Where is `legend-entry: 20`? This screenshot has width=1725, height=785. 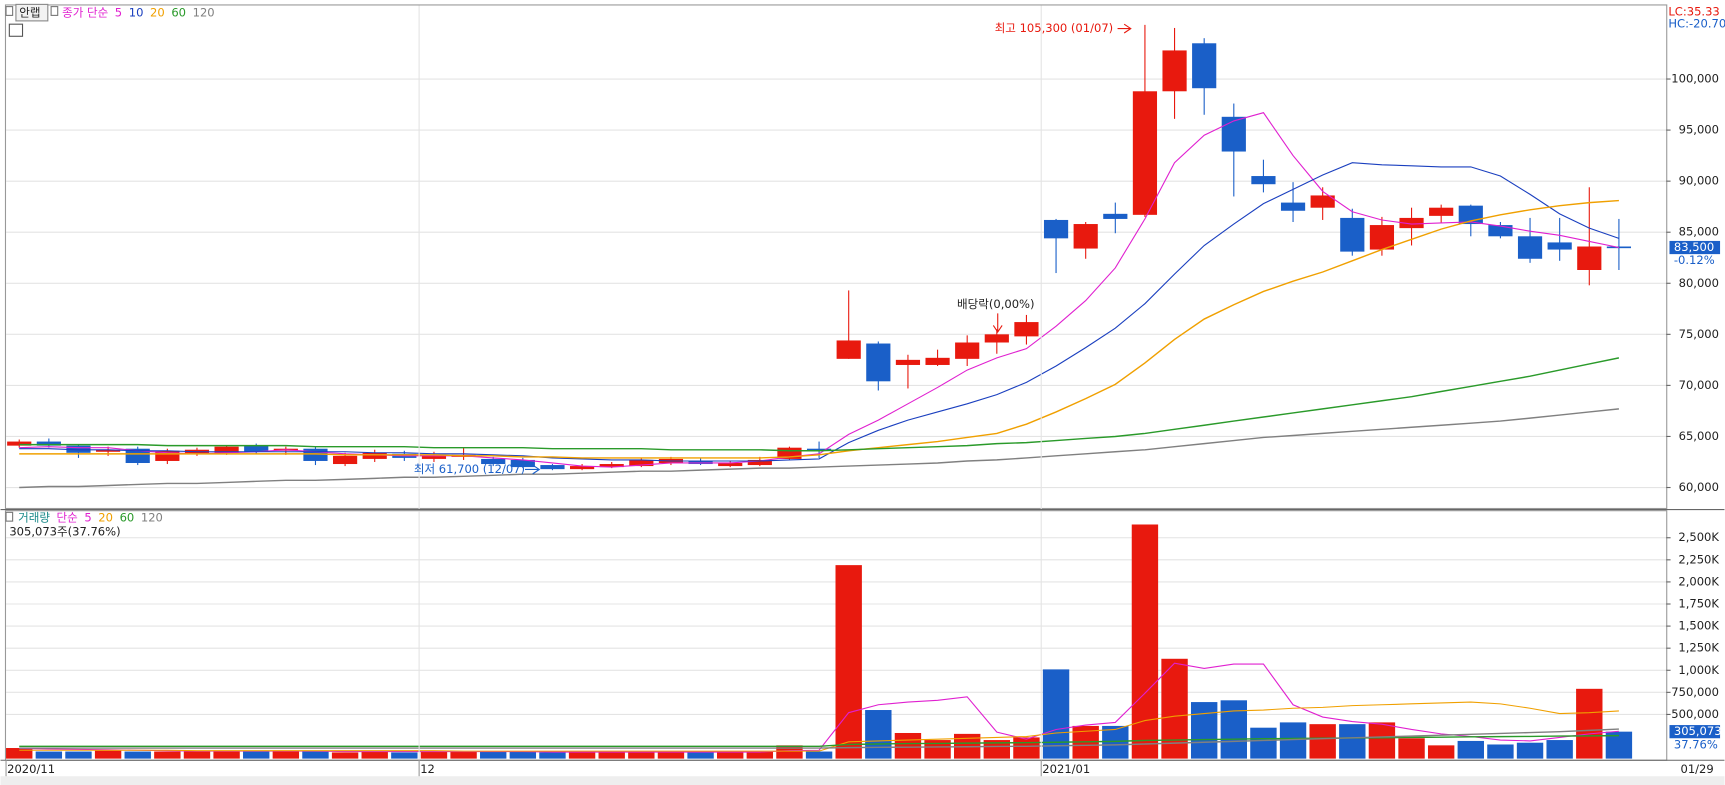
legend-entry: 20 is located at coordinates (105, 517).